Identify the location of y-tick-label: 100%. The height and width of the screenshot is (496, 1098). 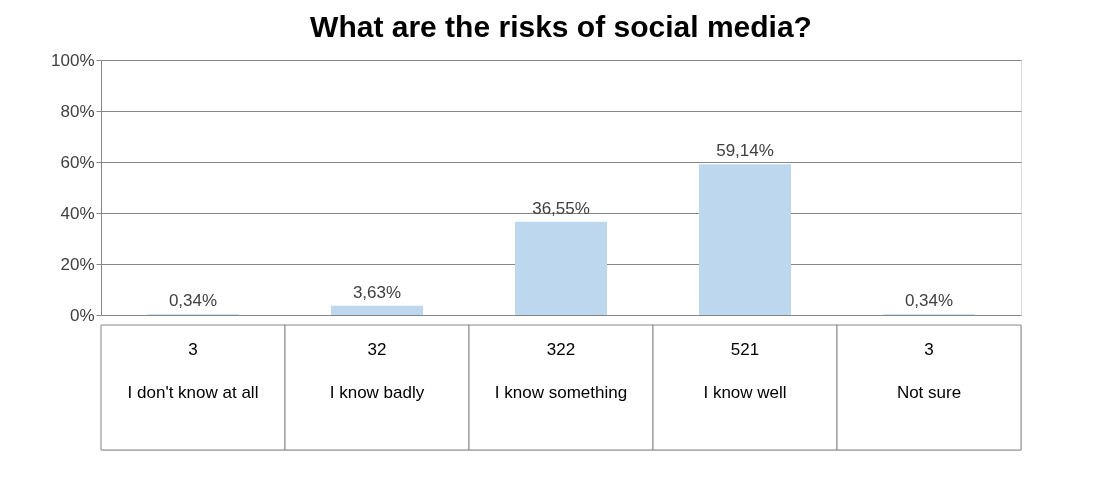
(73, 60).